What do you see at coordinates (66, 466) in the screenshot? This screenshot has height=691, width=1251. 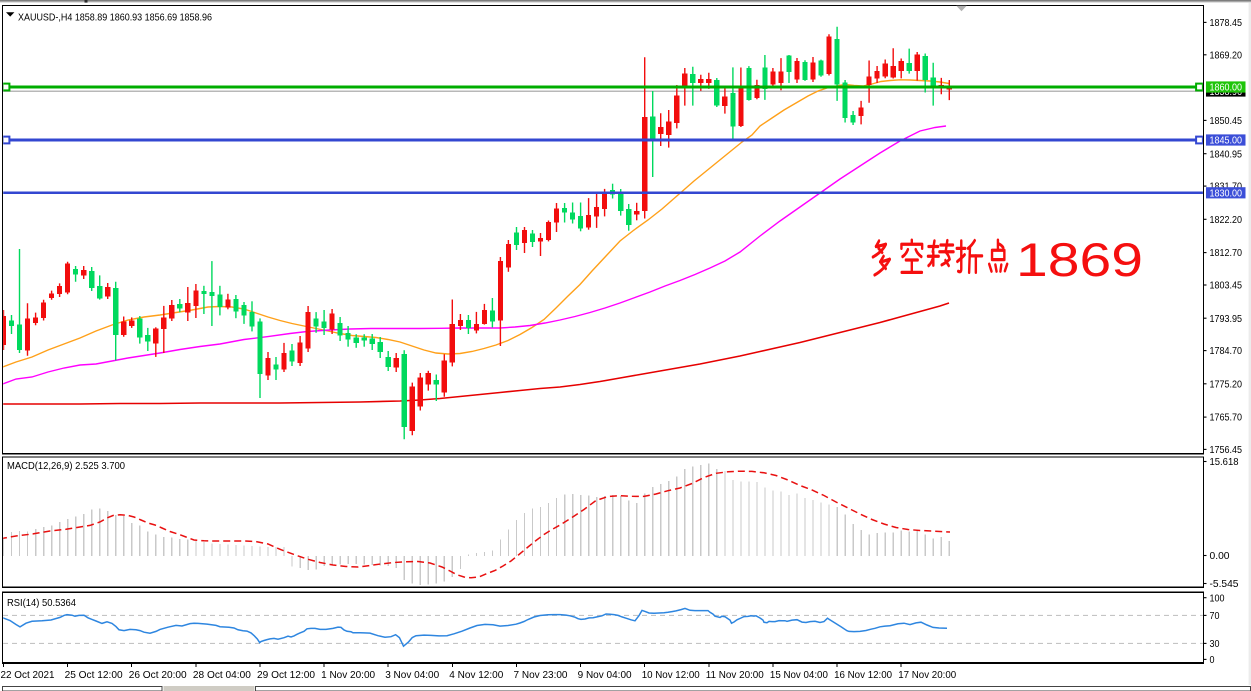 I see `svg-text: MACD(12,26,9) 2.525 3.700` at bounding box center [66, 466].